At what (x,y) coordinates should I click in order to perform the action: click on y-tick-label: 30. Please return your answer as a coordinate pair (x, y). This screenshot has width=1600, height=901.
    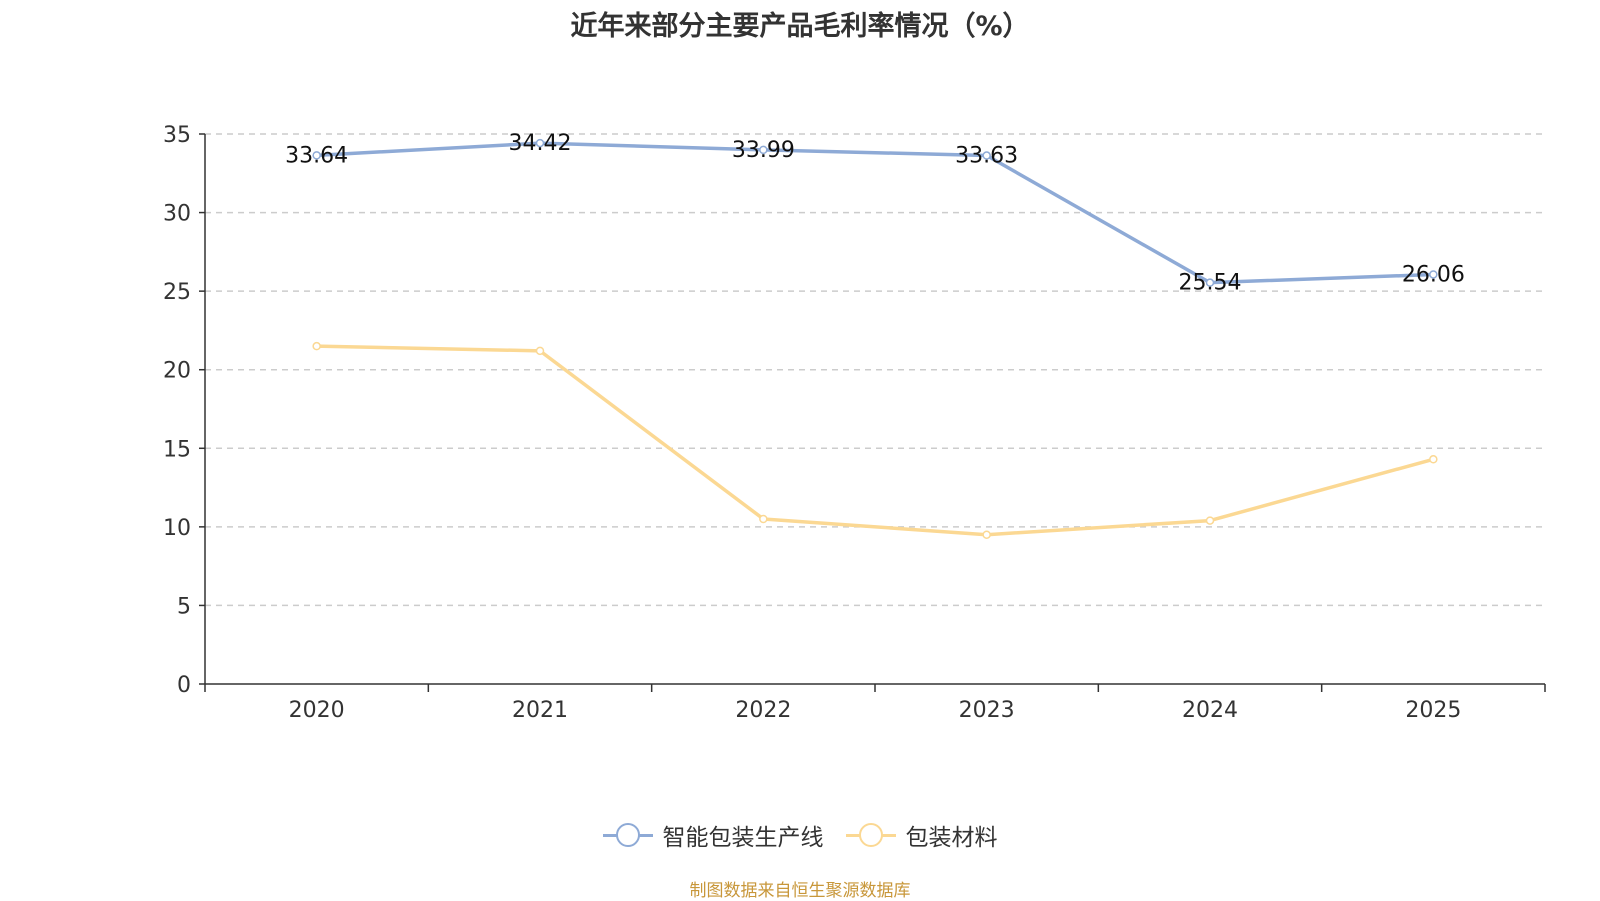
    Looking at the image, I should click on (177, 214).